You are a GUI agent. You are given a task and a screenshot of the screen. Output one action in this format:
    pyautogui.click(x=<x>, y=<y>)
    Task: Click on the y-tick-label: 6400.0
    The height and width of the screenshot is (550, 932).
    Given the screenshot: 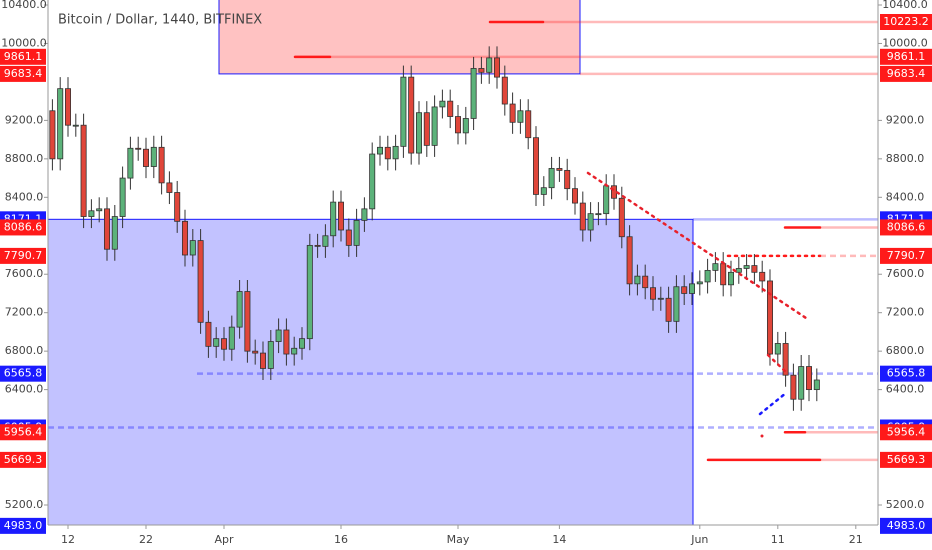 What is the action you would take?
    pyautogui.click(x=905, y=389)
    